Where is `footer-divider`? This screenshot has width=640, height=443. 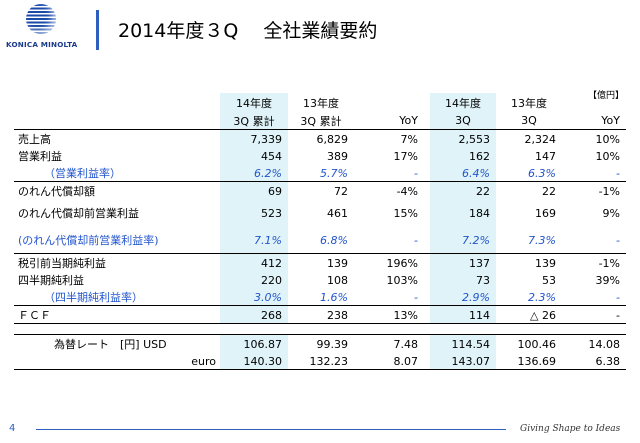
footer-divider is located at coordinates (271, 429).